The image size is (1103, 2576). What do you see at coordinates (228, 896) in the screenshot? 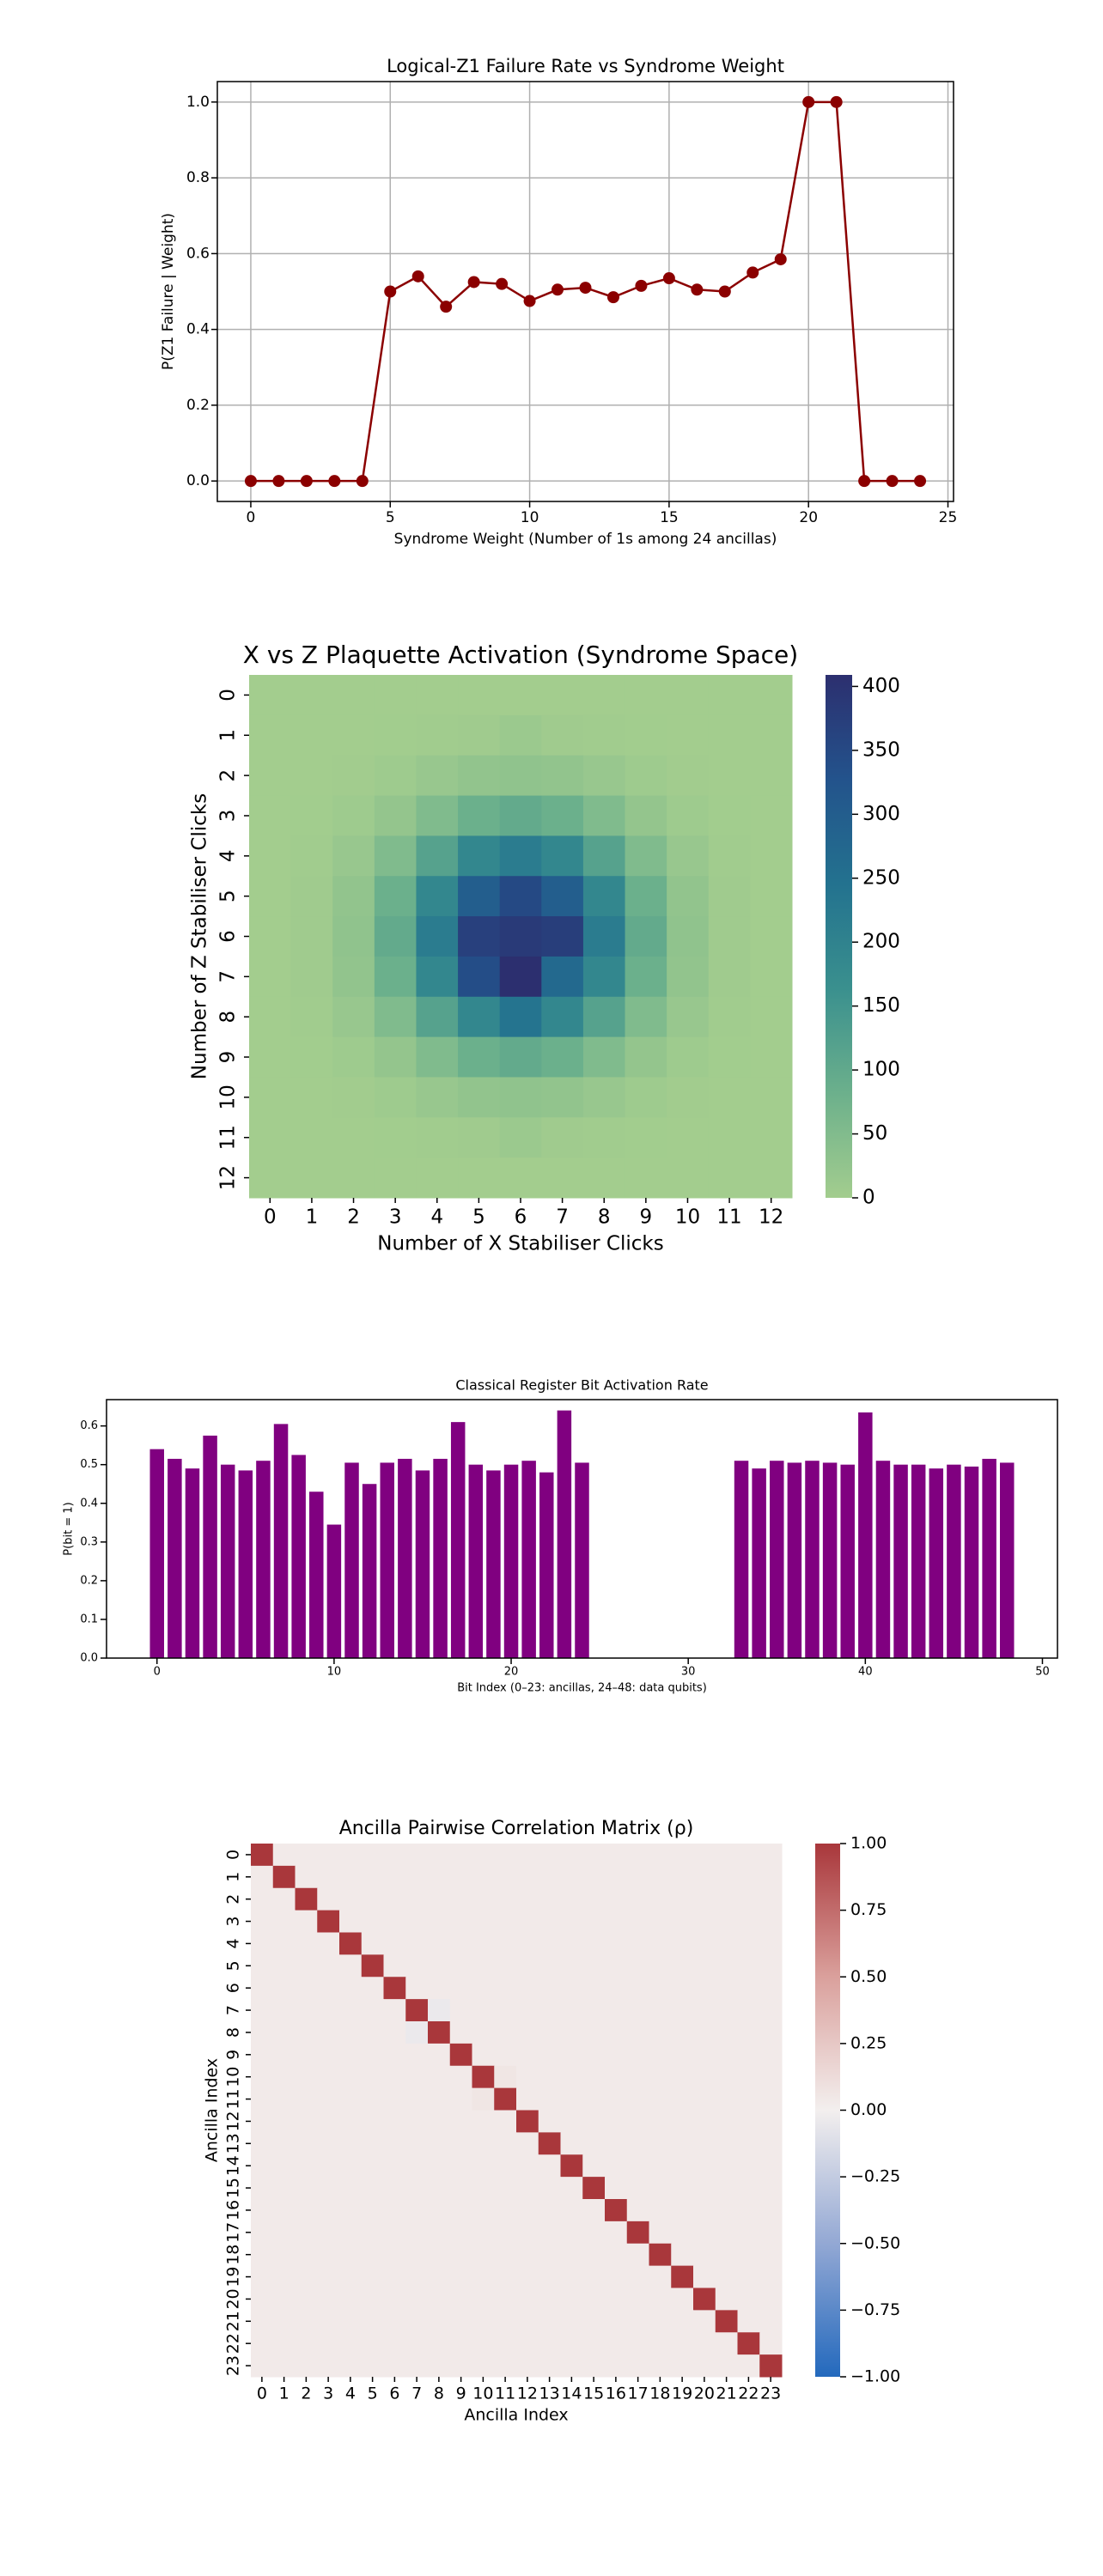
I see `y-tick-label: 5` at bounding box center [228, 896].